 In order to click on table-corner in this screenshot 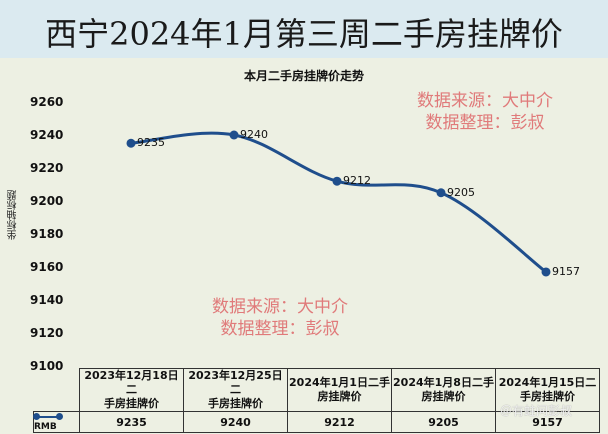, I will do `click(56, 390)`.